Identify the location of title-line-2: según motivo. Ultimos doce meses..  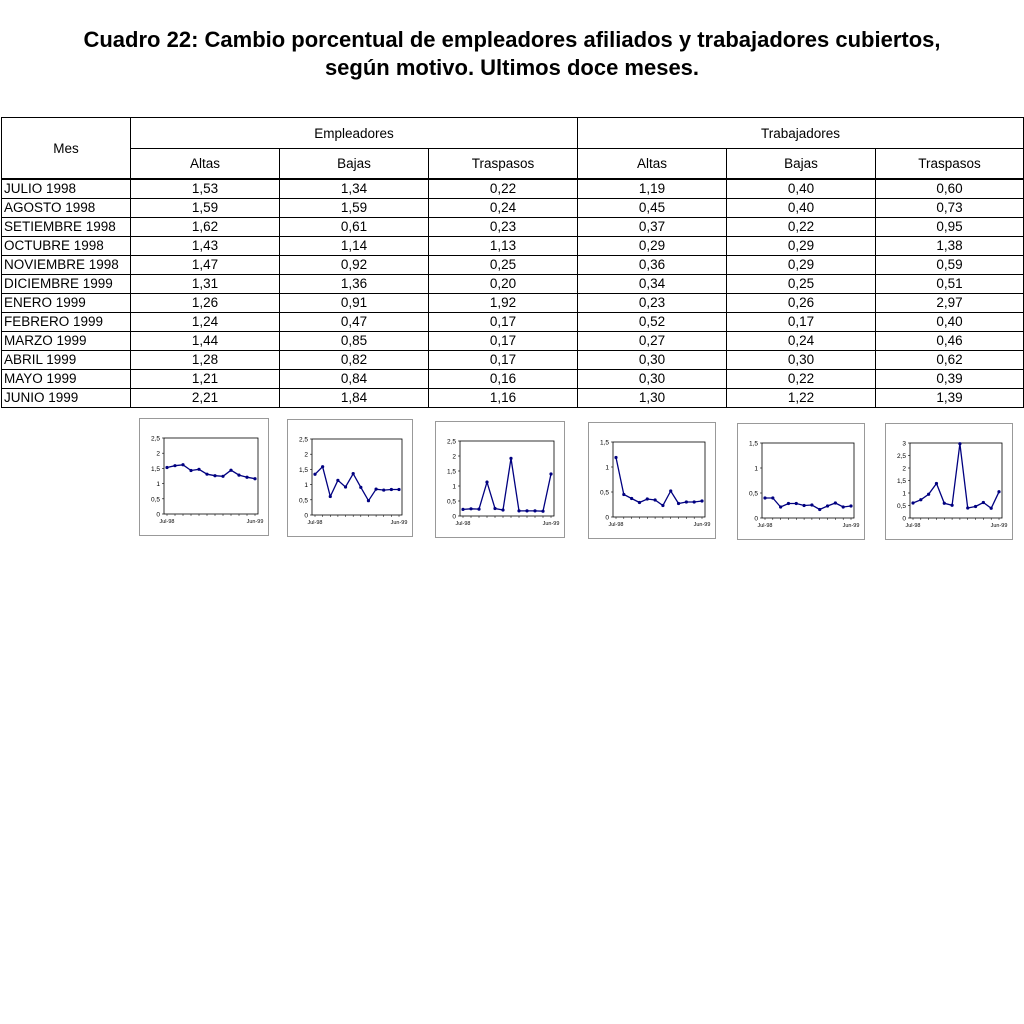
(512, 67).